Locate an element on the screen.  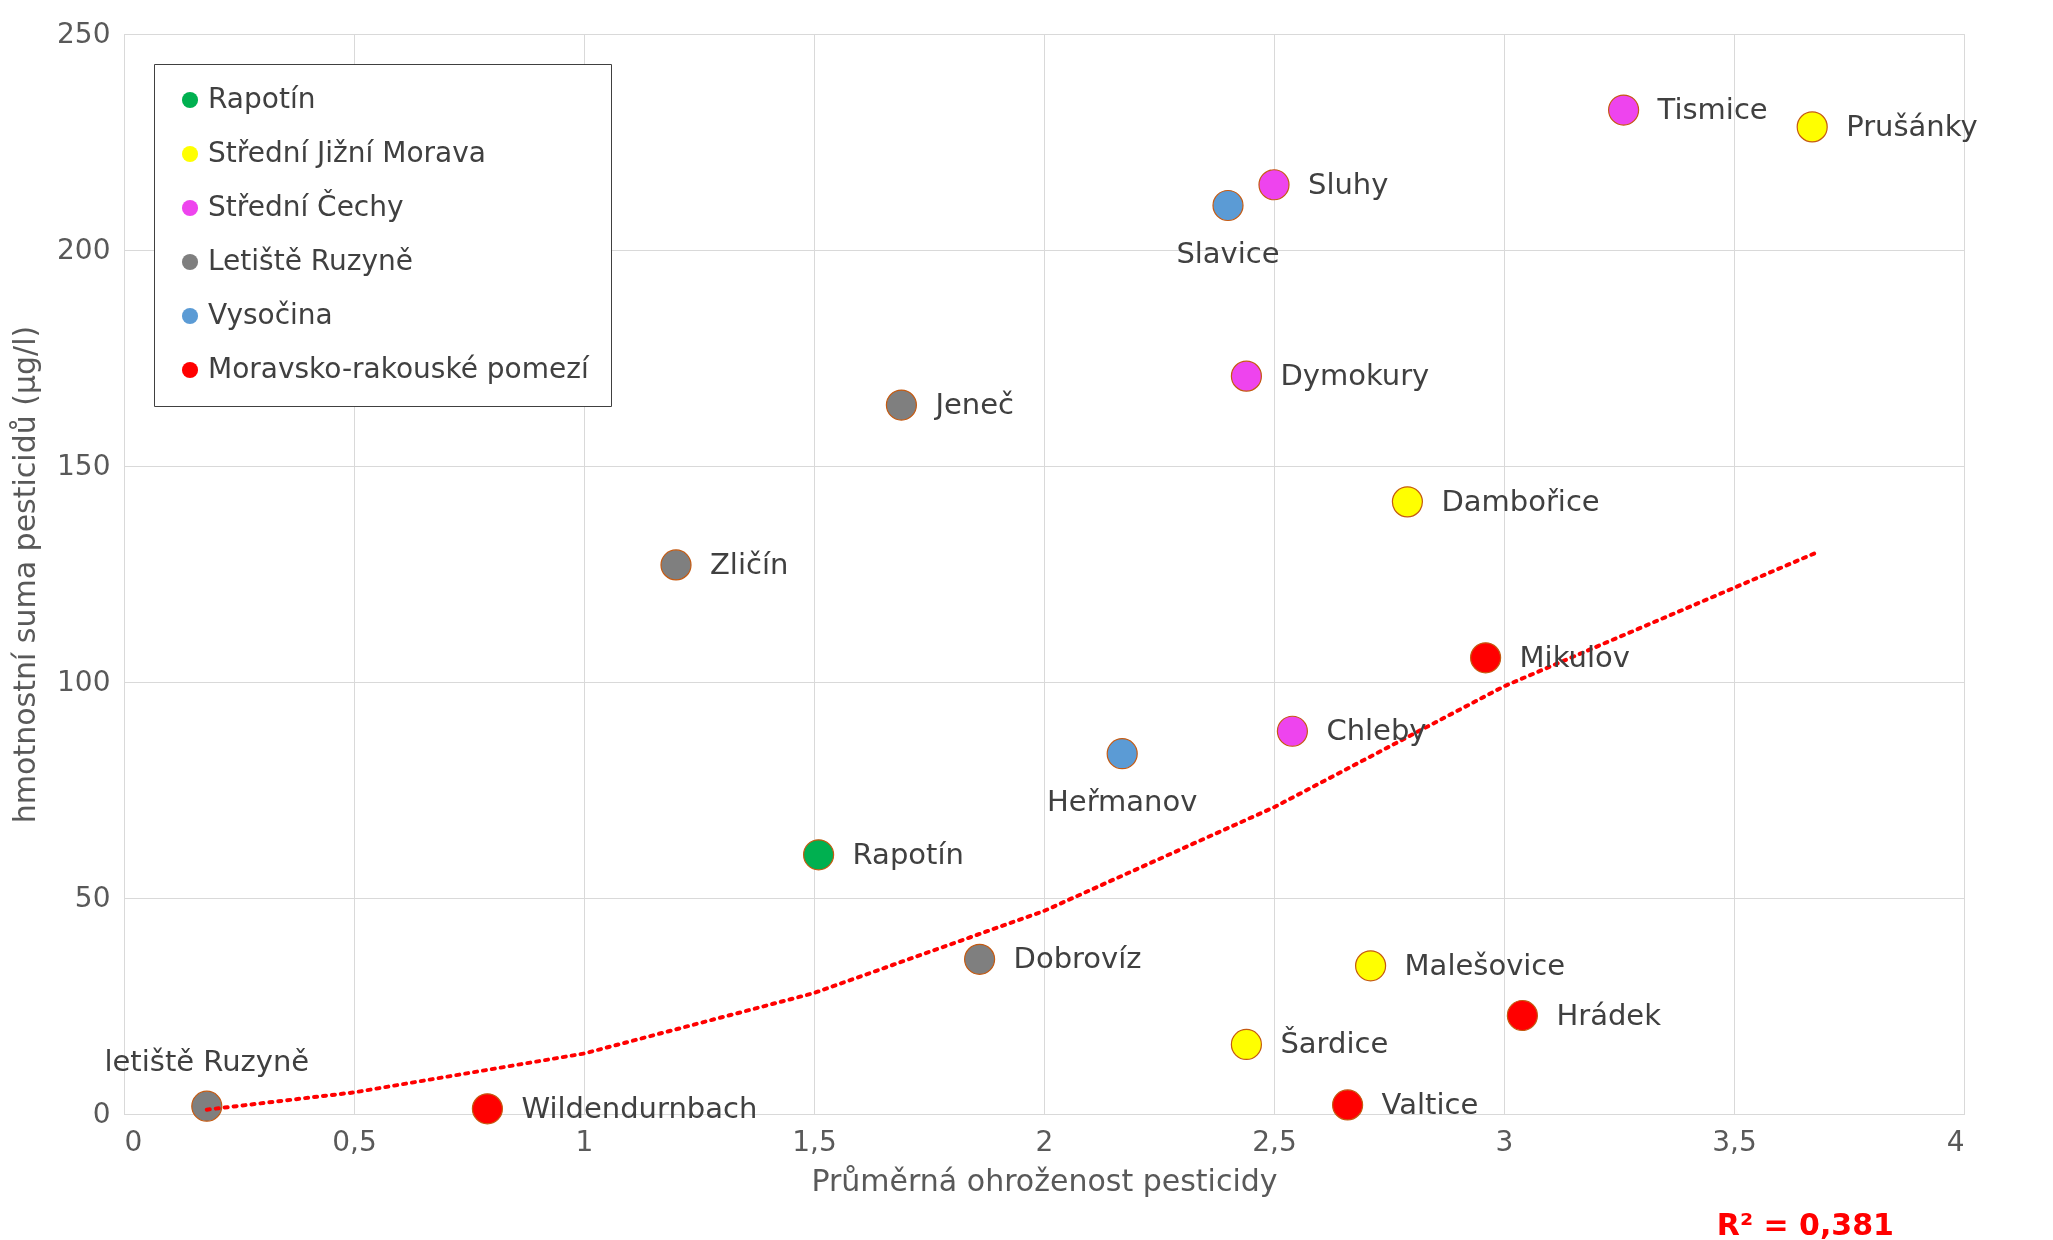
x-tick-label: 2,5 is located at coordinates (1274, 1141).